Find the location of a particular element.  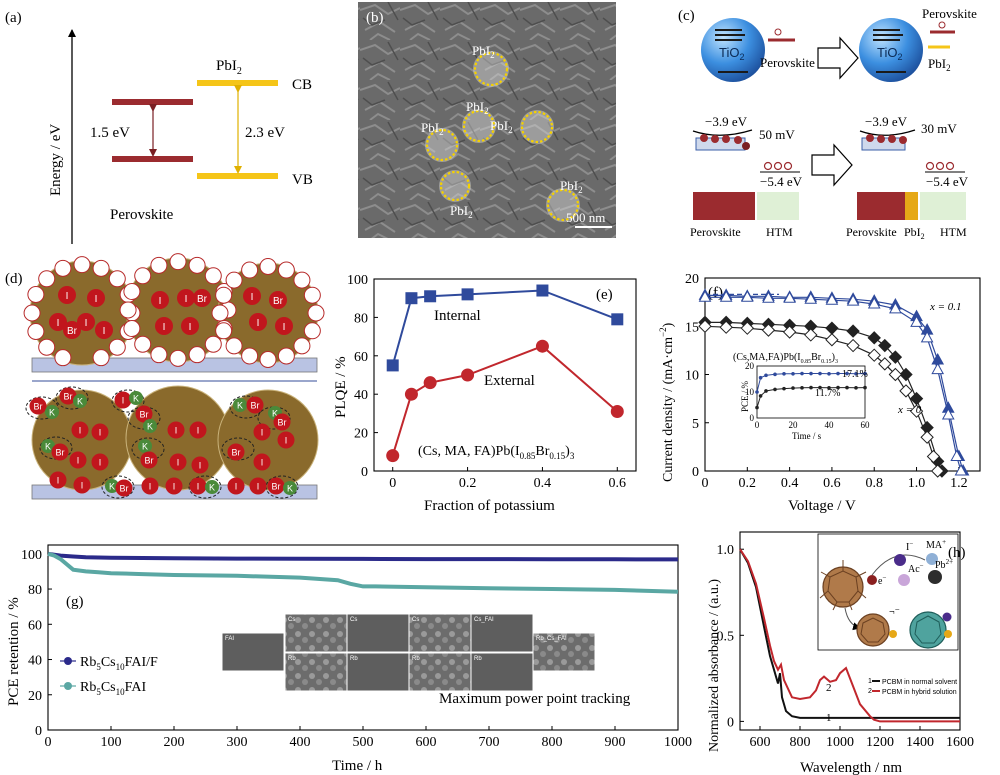

voltage-before: 50 mV is located at coordinates (777, 134).